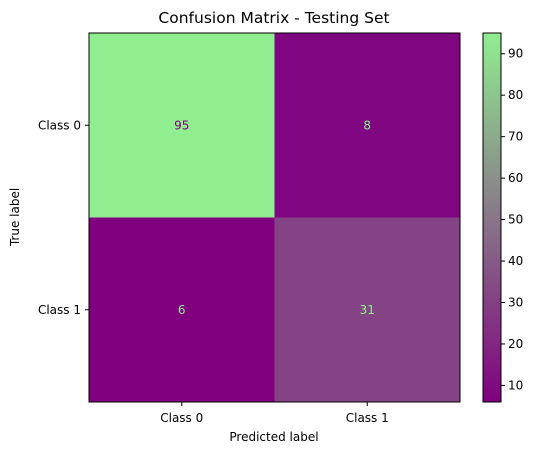 The image size is (539, 455). I want to click on cell-value-label: 31, so click(367, 310).